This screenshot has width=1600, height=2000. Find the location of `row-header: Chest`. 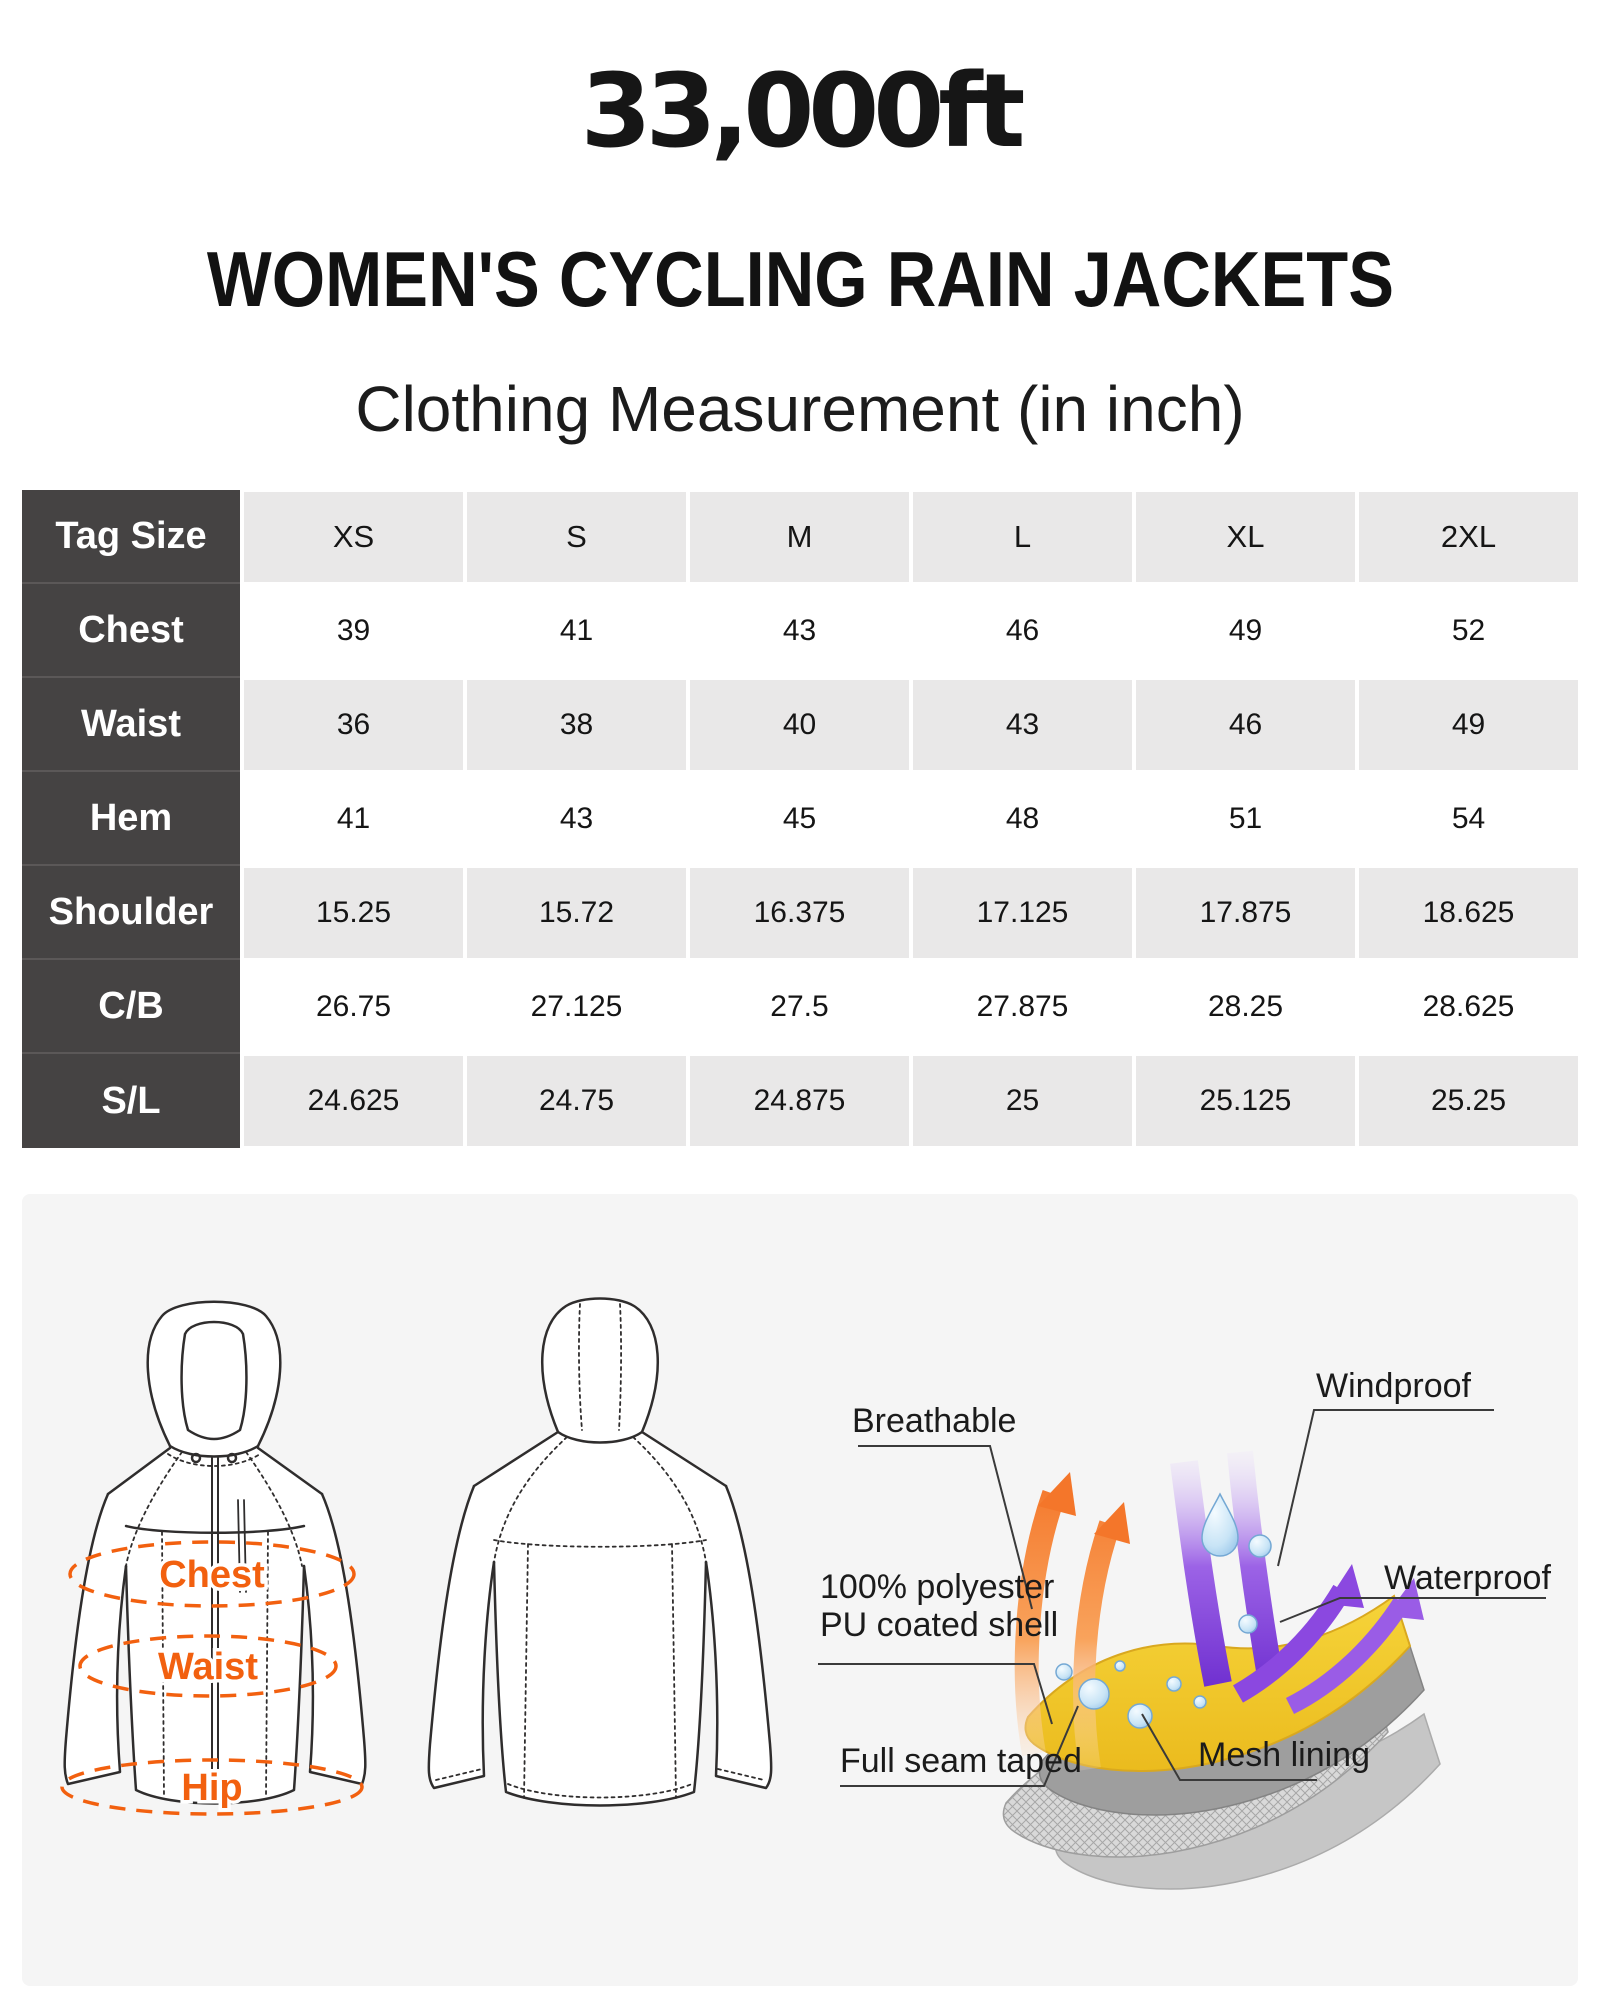

row-header: Chest is located at coordinates (131, 631).